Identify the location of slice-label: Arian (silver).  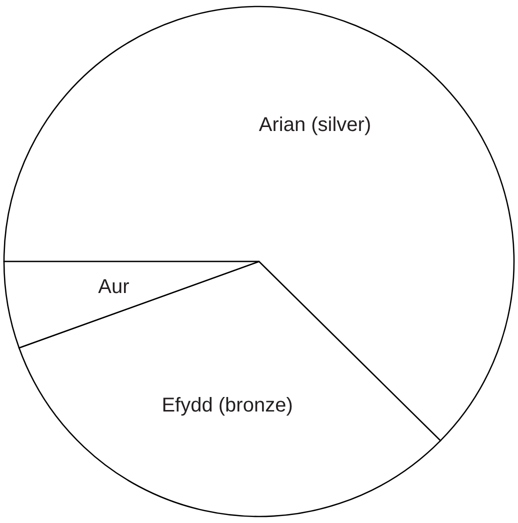
(315, 125).